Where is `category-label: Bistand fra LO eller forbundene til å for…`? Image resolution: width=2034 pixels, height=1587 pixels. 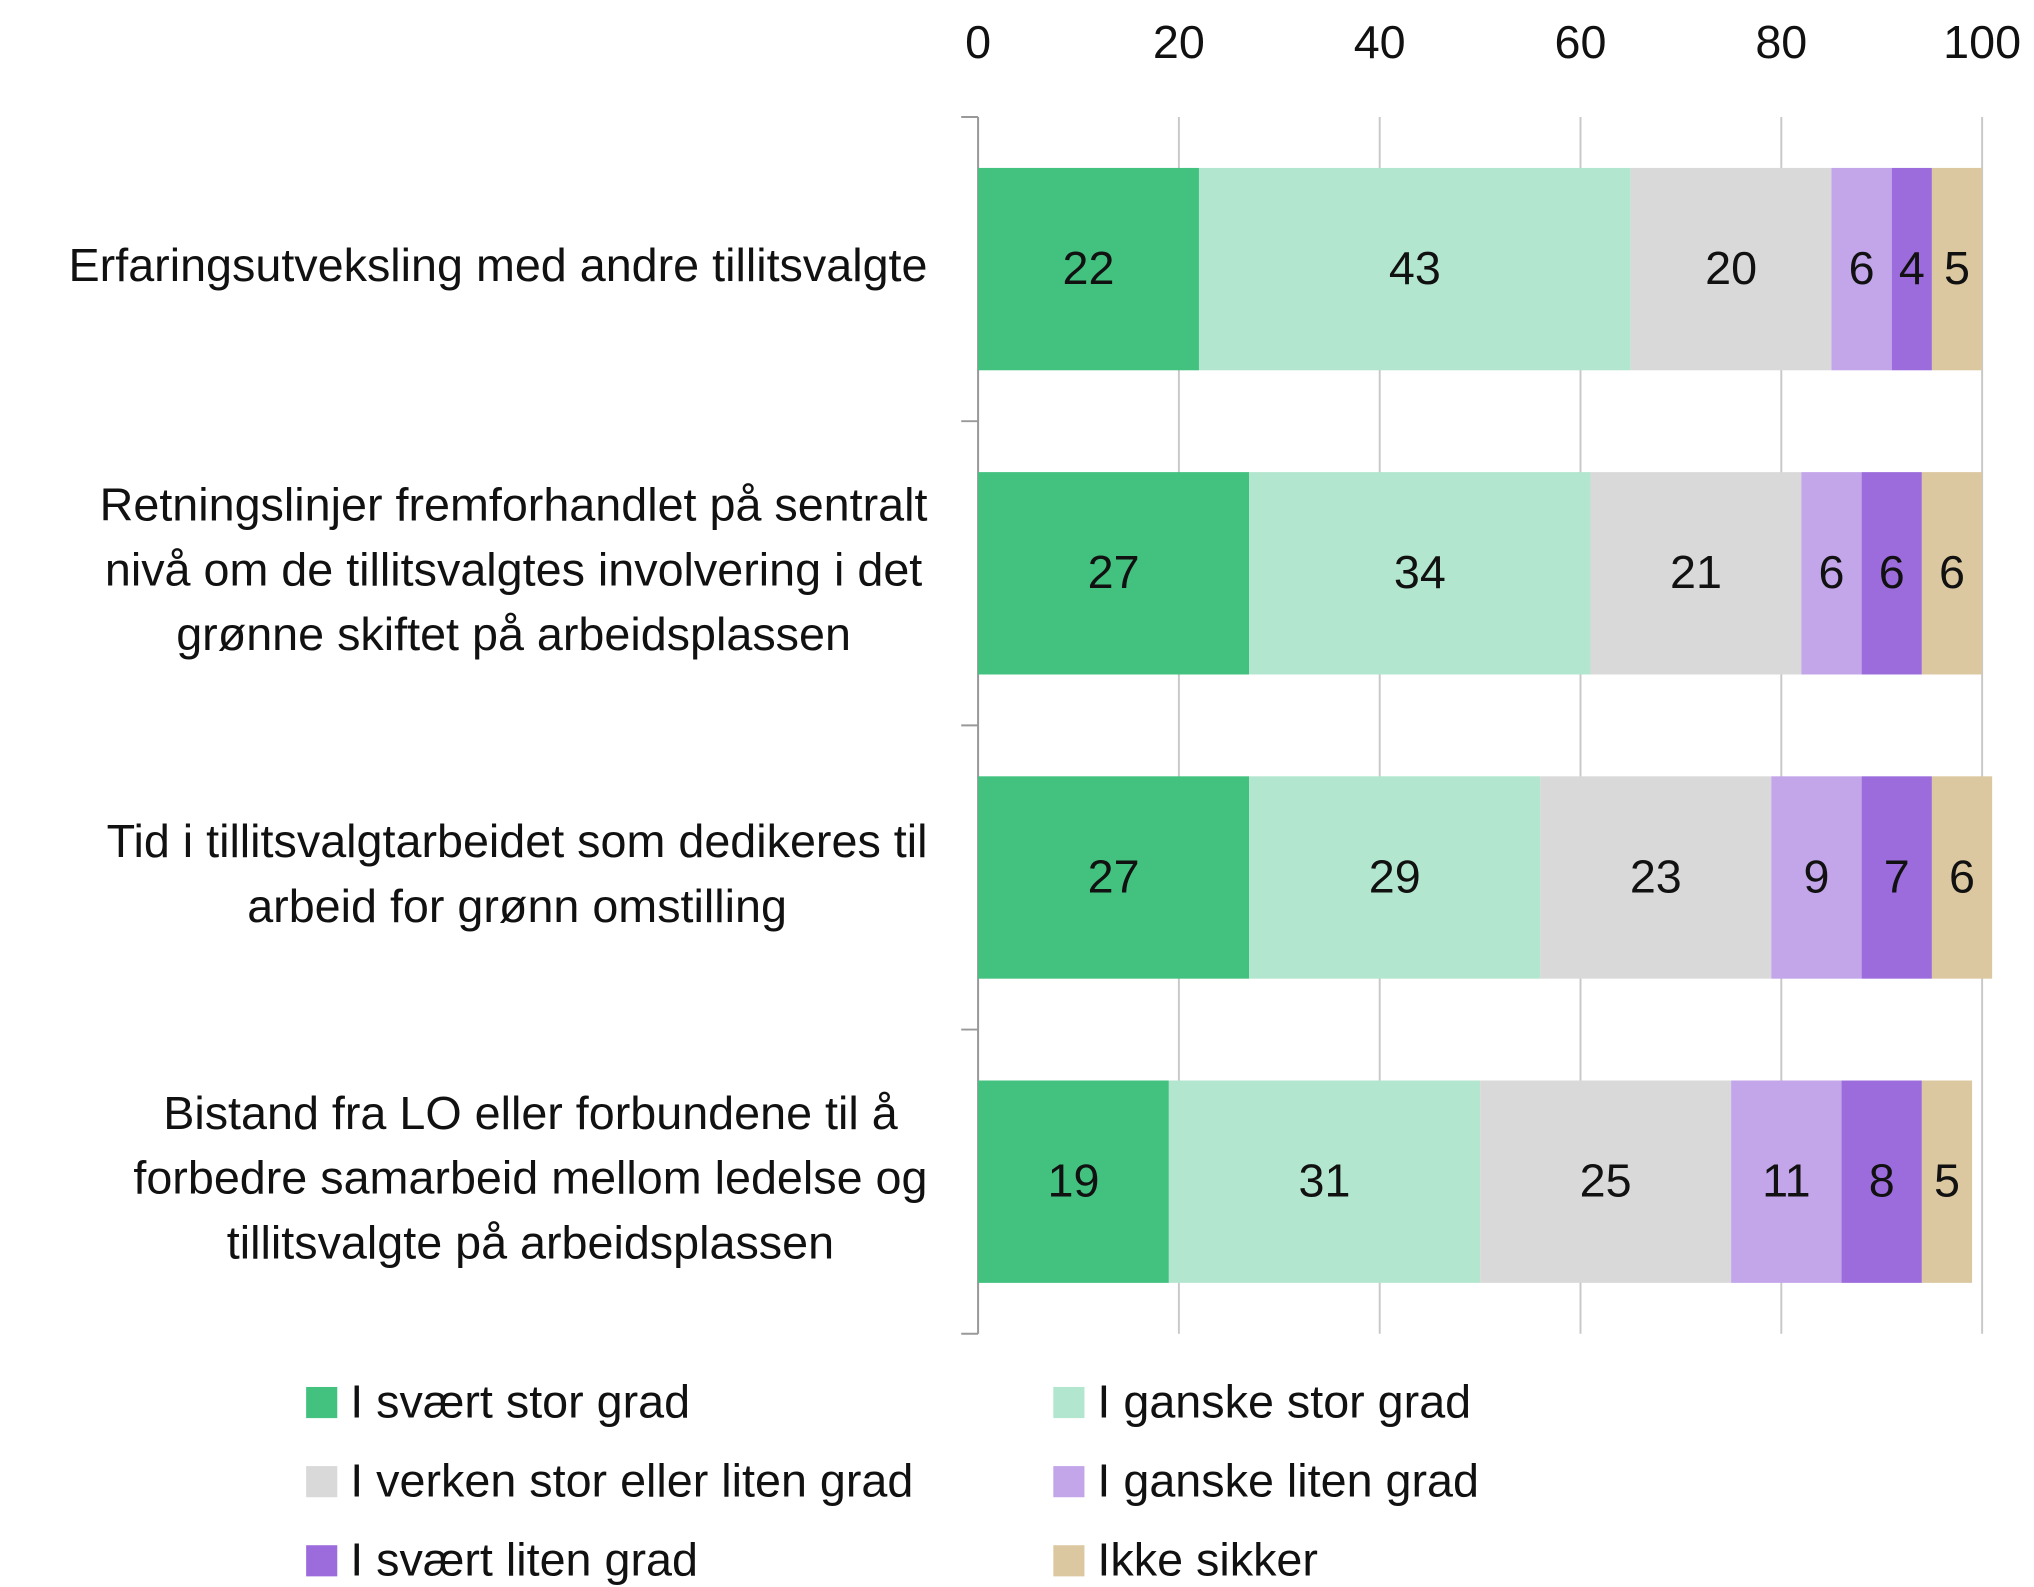 category-label: Bistand fra LO eller forbundene til å for… is located at coordinates (530, 1178).